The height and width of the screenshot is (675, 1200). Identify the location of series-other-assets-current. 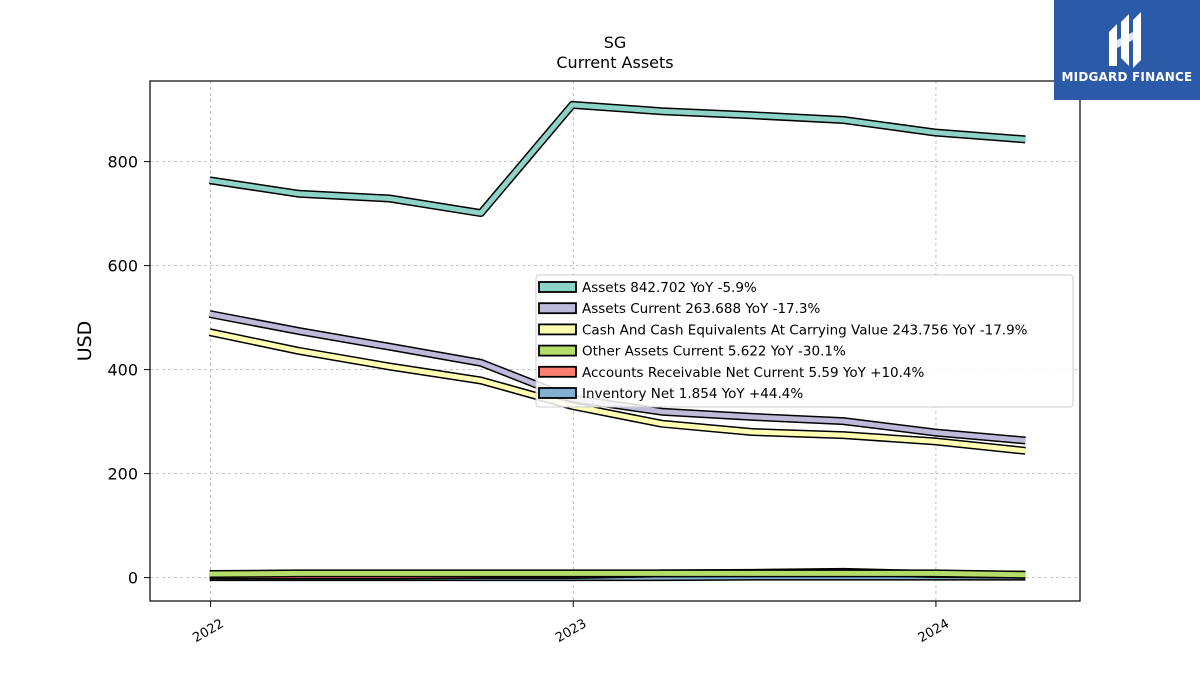
(617, 574).